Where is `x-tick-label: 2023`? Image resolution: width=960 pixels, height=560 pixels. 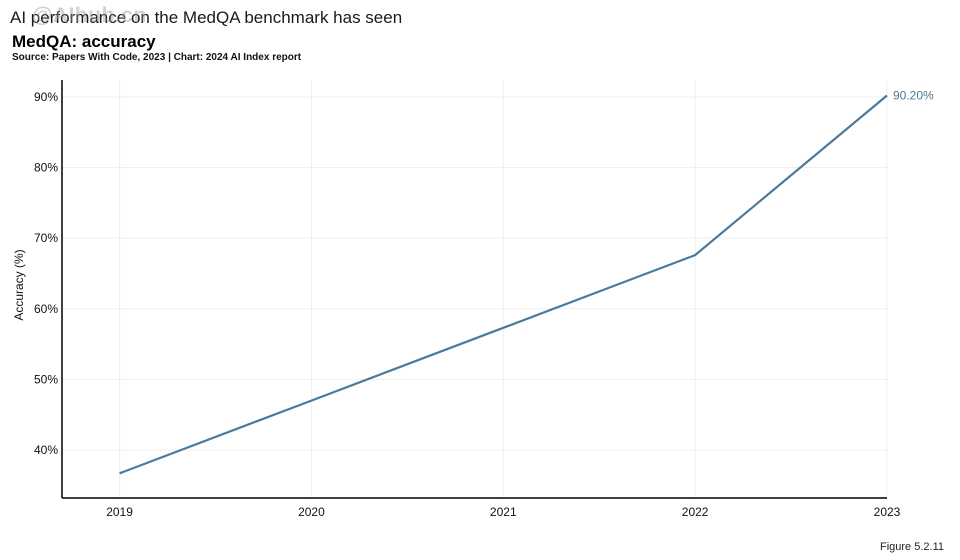 x-tick-label: 2023 is located at coordinates (887, 512).